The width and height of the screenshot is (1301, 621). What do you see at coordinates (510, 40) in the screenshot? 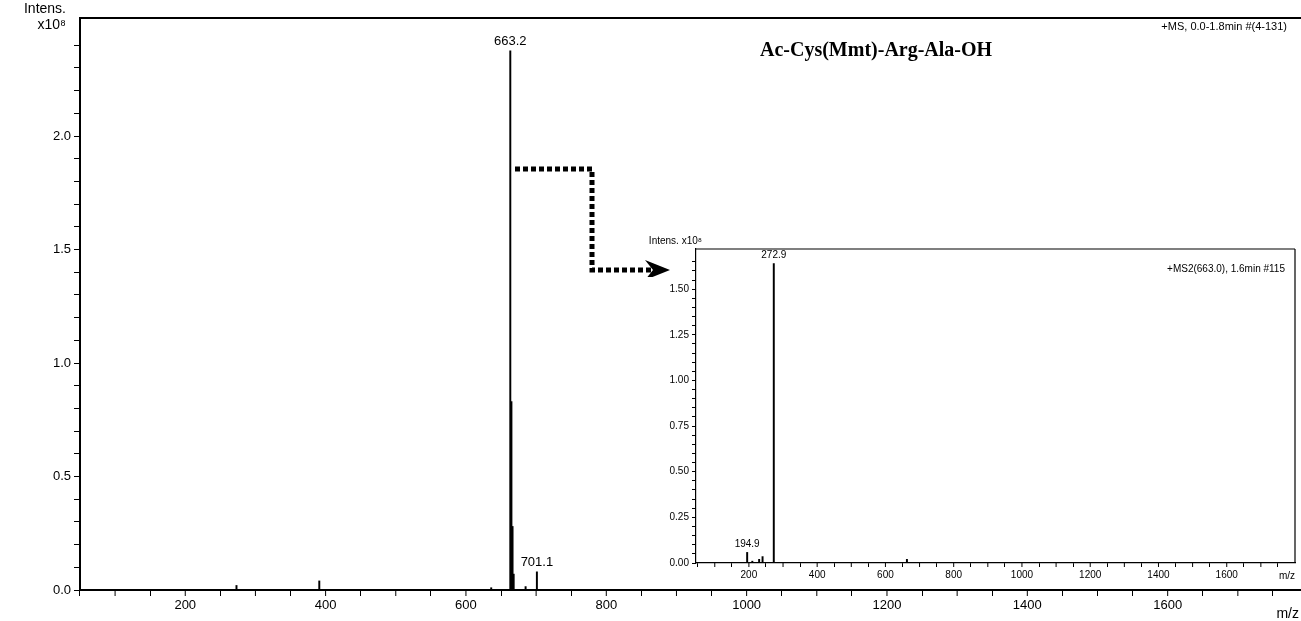
I see `annotation: 663.2` at bounding box center [510, 40].